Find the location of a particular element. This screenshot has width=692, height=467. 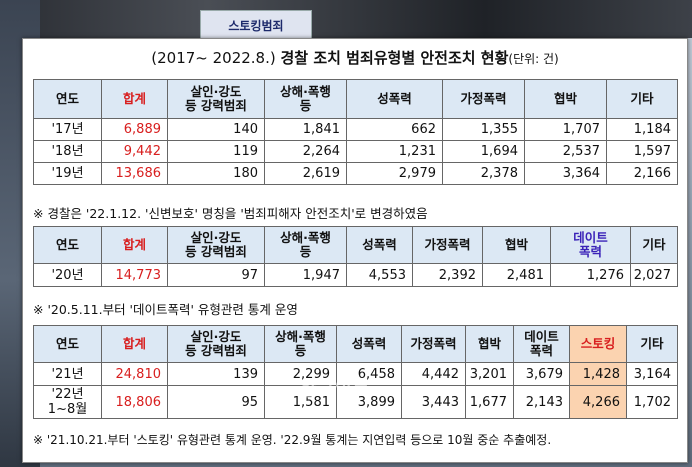

value-cell: 2,378 is located at coordinates (483, 173).